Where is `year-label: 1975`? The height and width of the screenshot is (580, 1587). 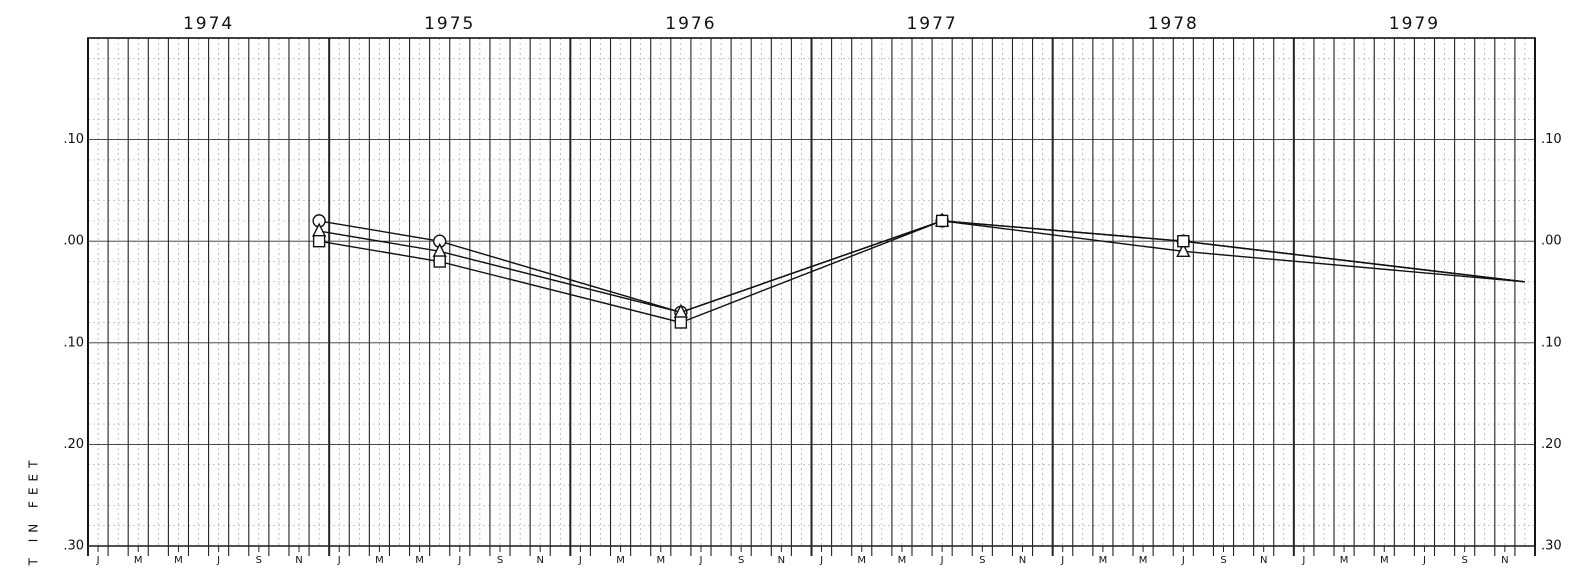
year-label: 1975 is located at coordinates (449, 24).